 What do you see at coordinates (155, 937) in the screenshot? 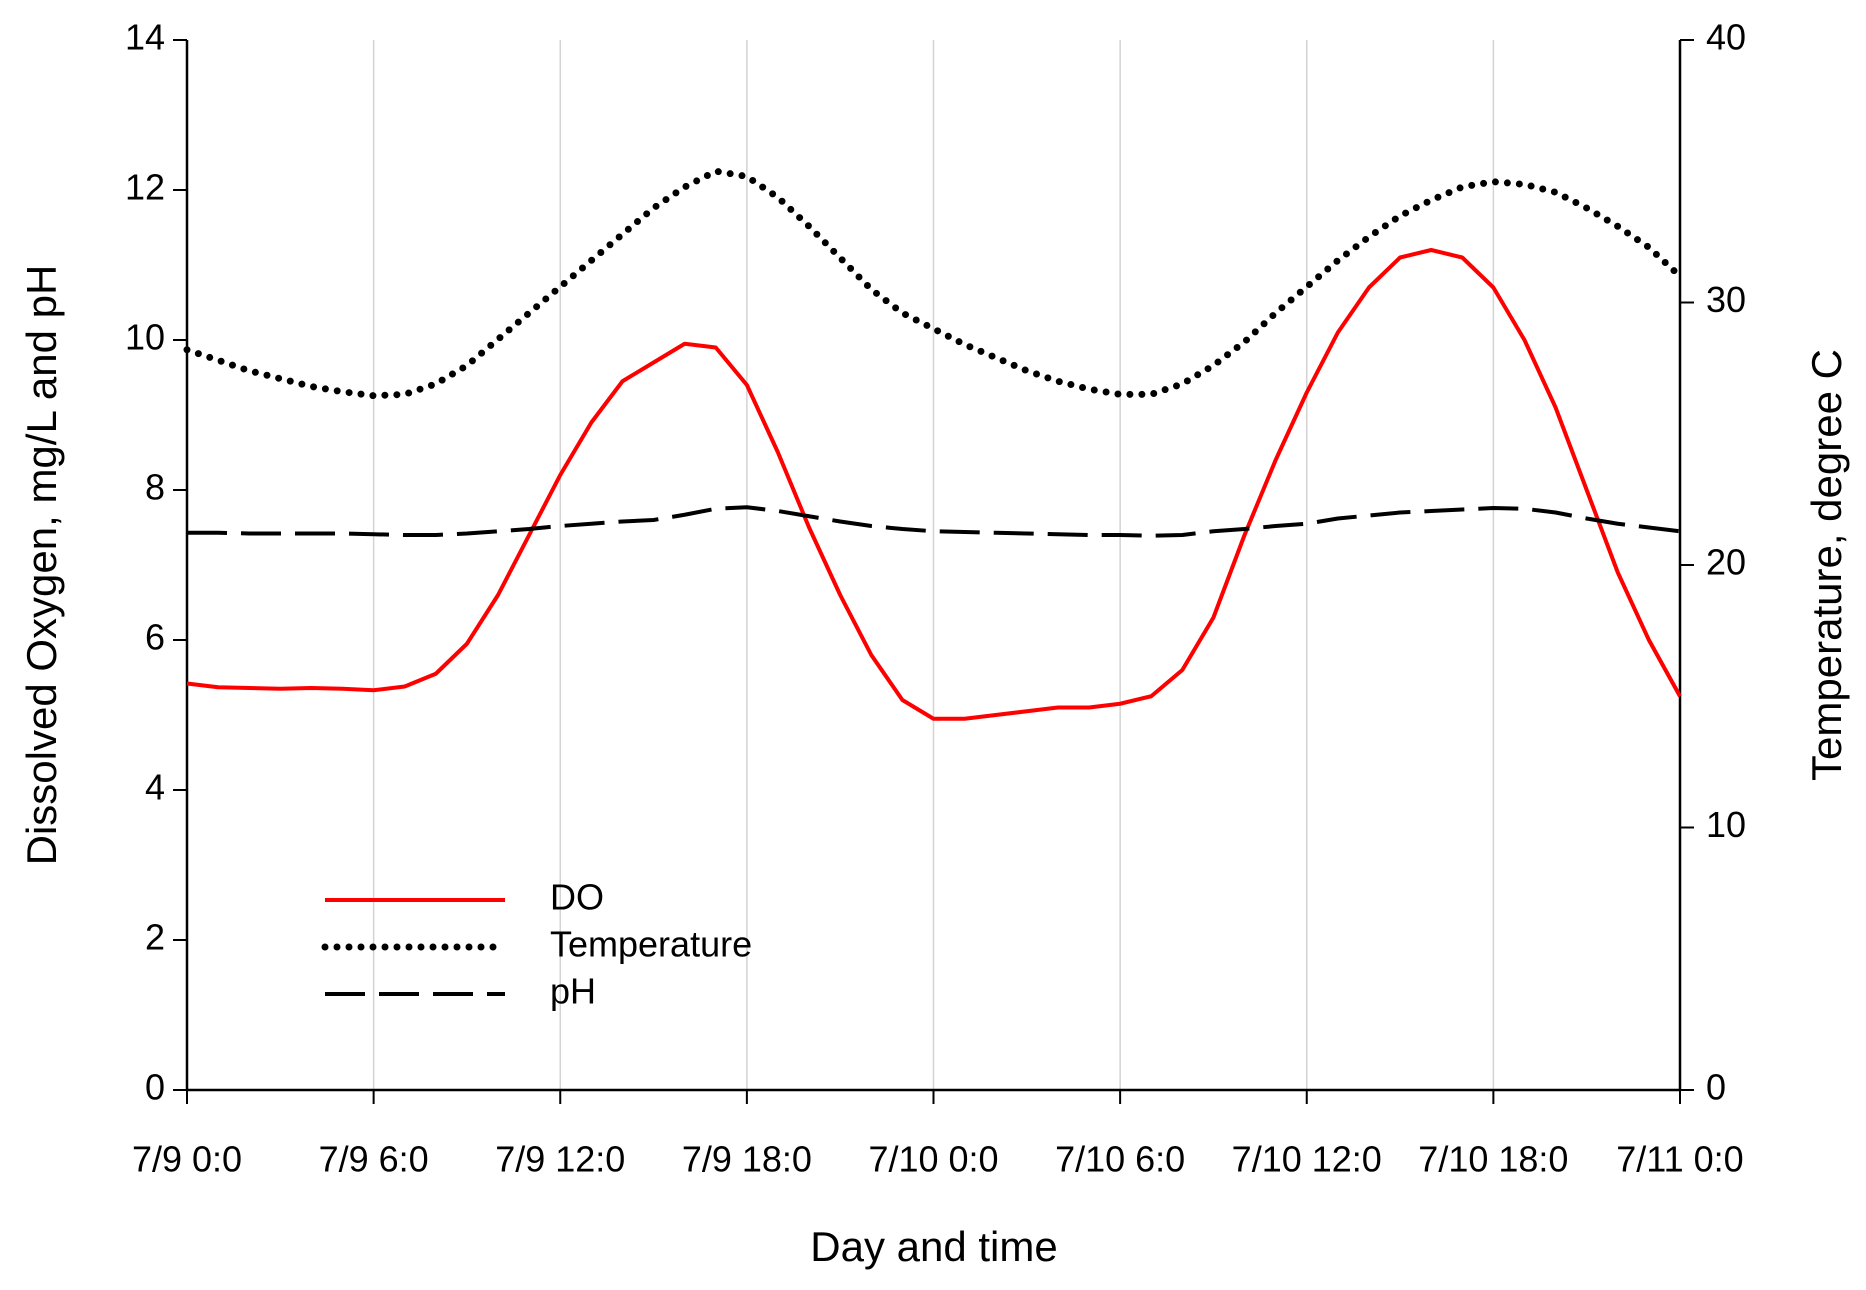
I see `y-tick-label: 2` at bounding box center [155, 937].